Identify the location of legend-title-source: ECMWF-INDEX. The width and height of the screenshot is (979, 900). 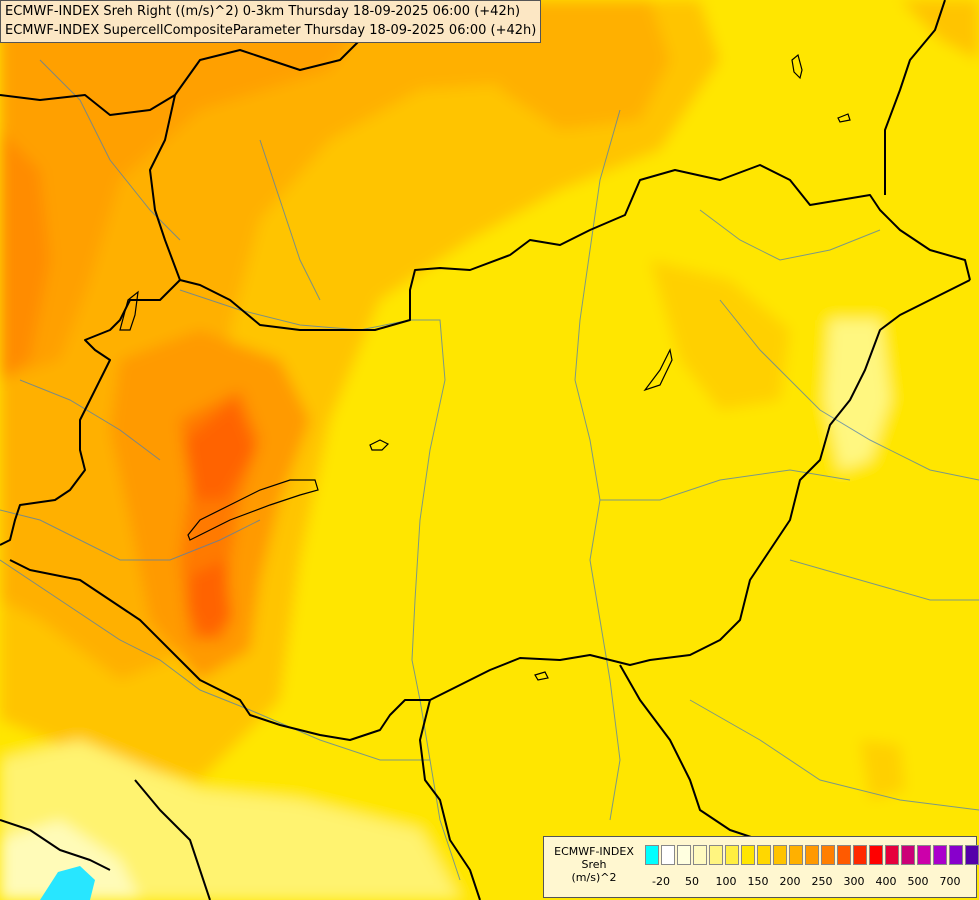
(594, 851).